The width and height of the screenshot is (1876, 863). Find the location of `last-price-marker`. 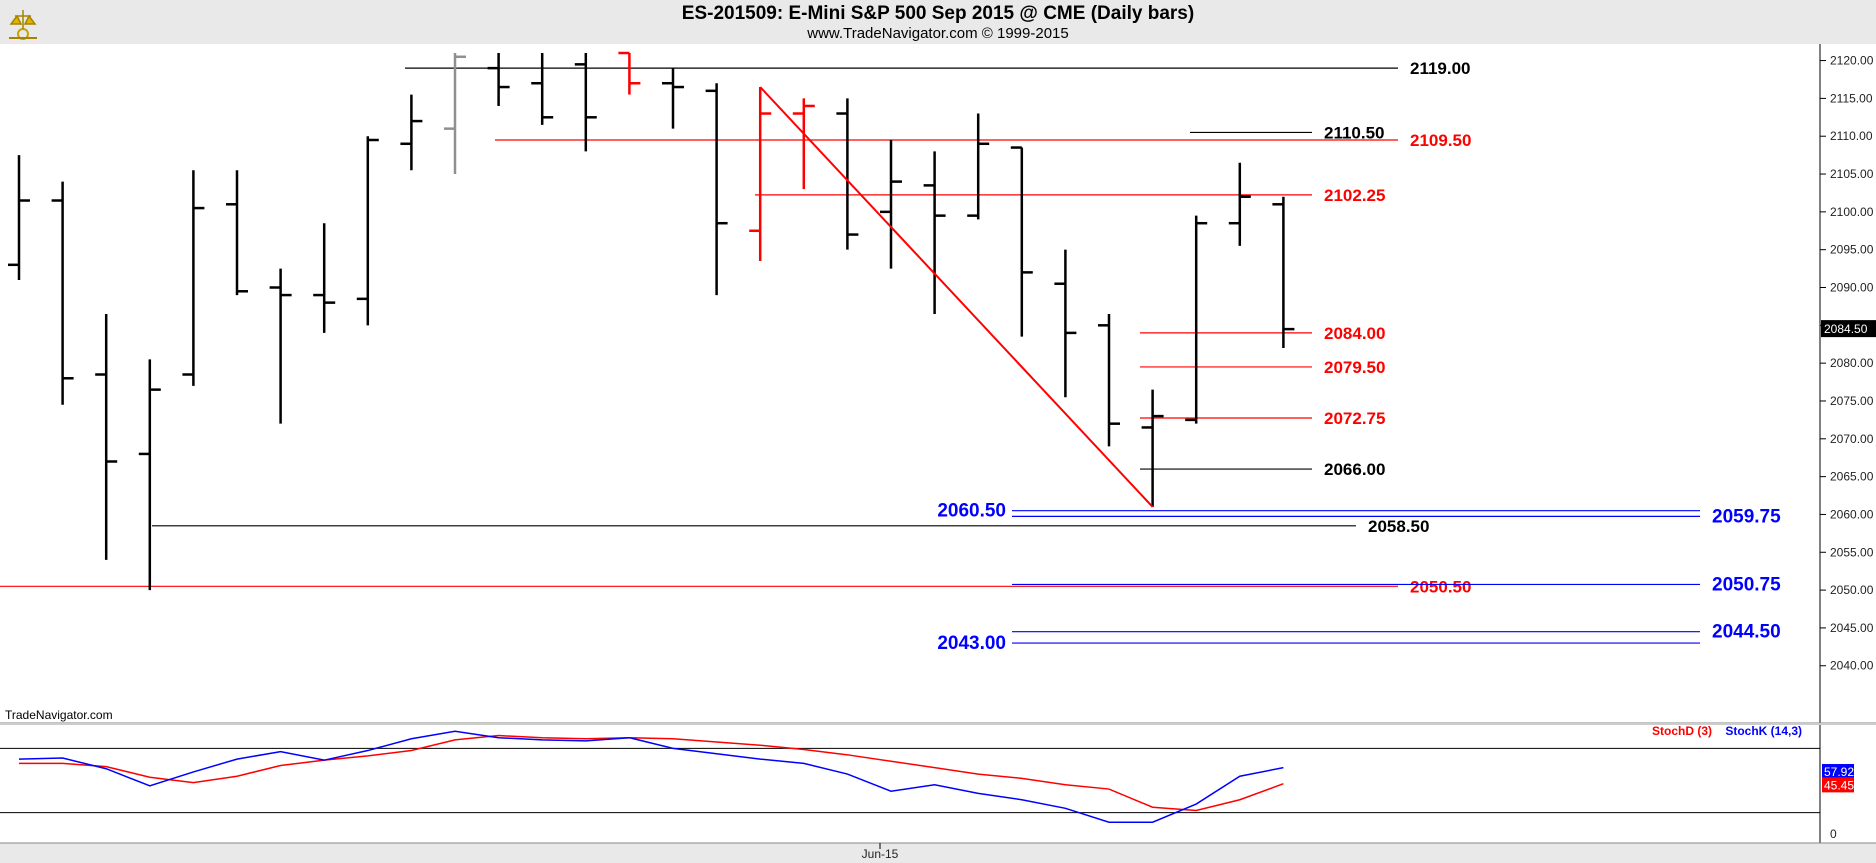

last-price-marker is located at coordinates (1848, 329).